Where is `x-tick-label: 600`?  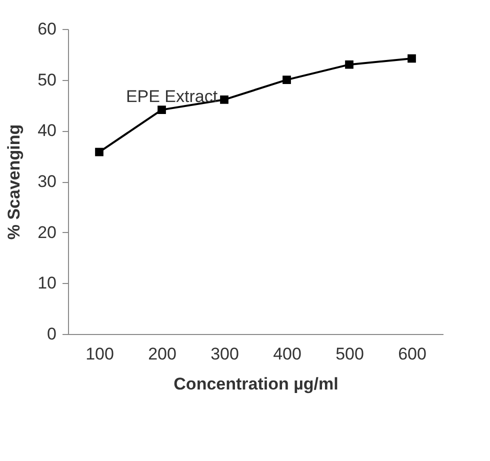
x-tick-label: 600 is located at coordinates (412, 354).